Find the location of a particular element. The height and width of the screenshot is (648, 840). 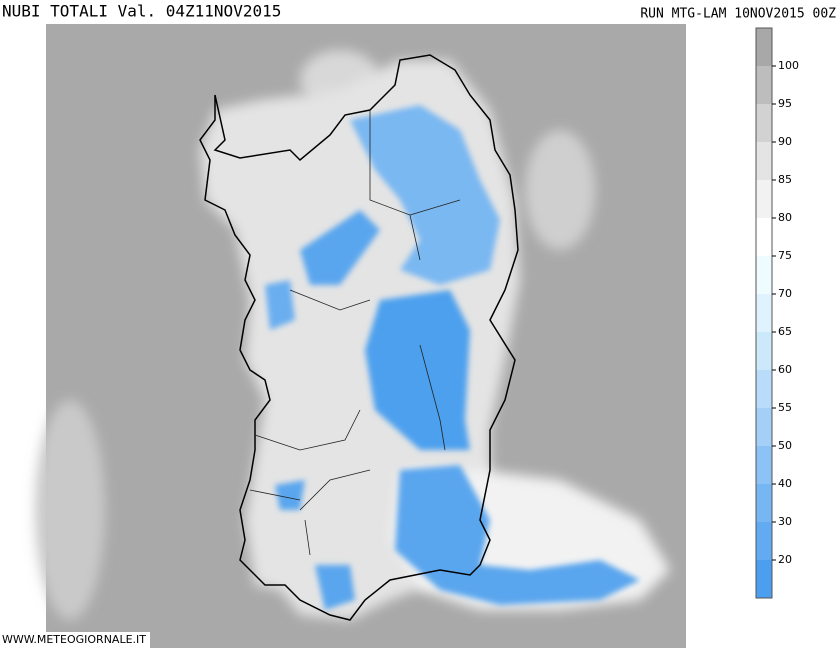

colorbar-label: 75 is located at coordinates (785, 255).